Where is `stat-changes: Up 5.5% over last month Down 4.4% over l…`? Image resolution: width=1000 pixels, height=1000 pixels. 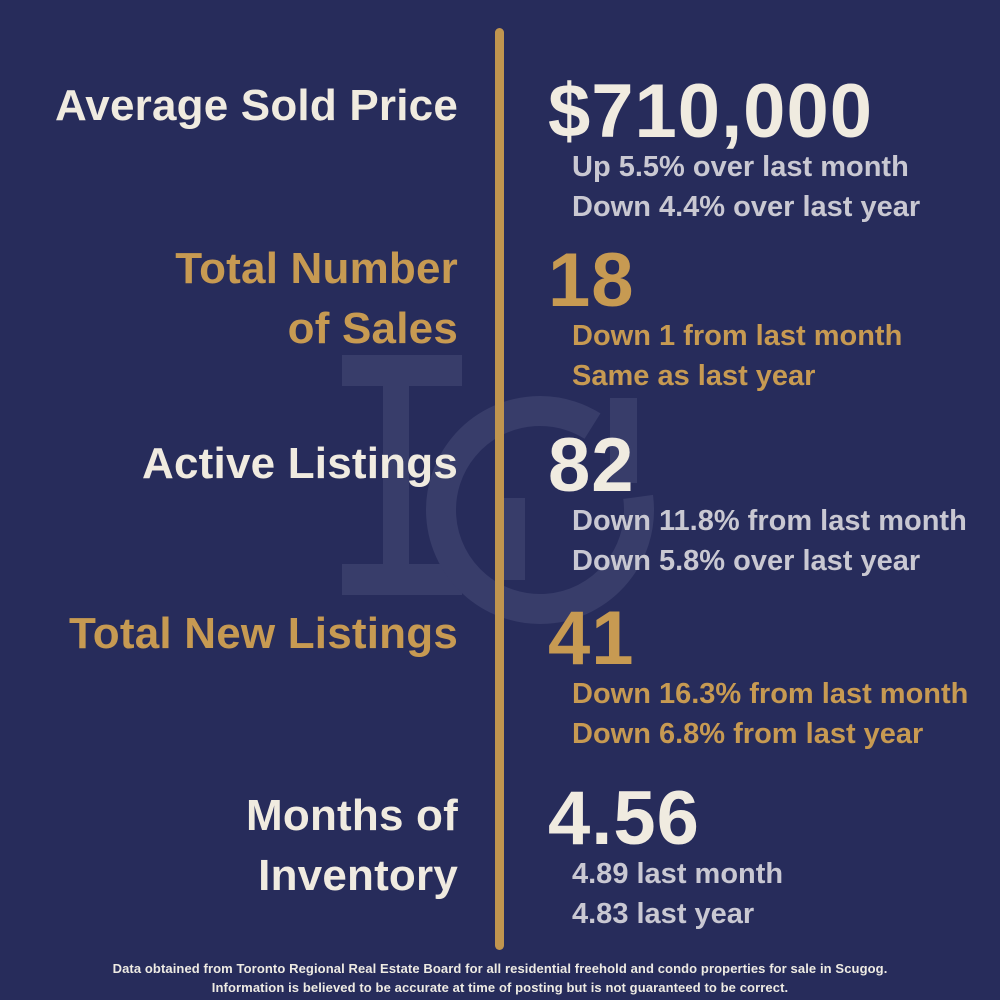 stat-changes: Up 5.5% over last month Down 4.4% over l… is located at coordinates (780, 187).